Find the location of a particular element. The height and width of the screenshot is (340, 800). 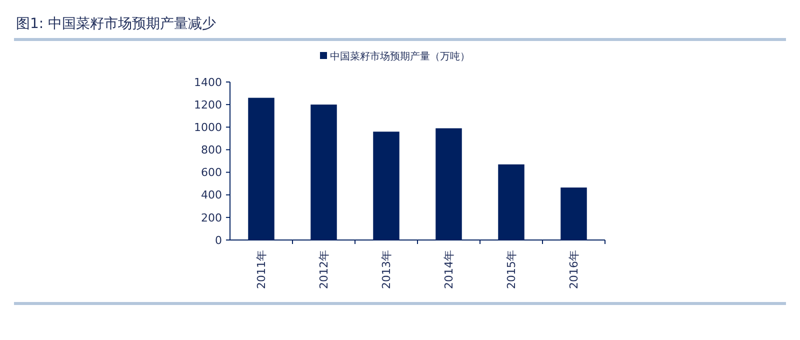

y-tick-label: 1400 is located at coordinates (208, 82).